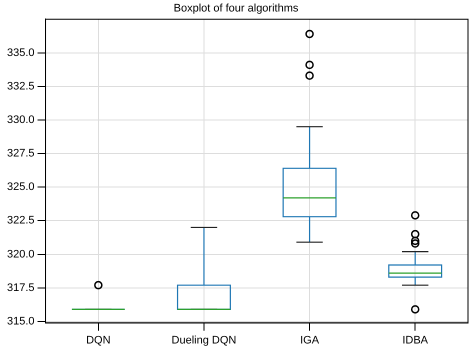 This screenshot has width=474, height=350. Describe the element at coordinates (415, 340) in the screenshot. I see `x-tick-label: IDBA` at that location.